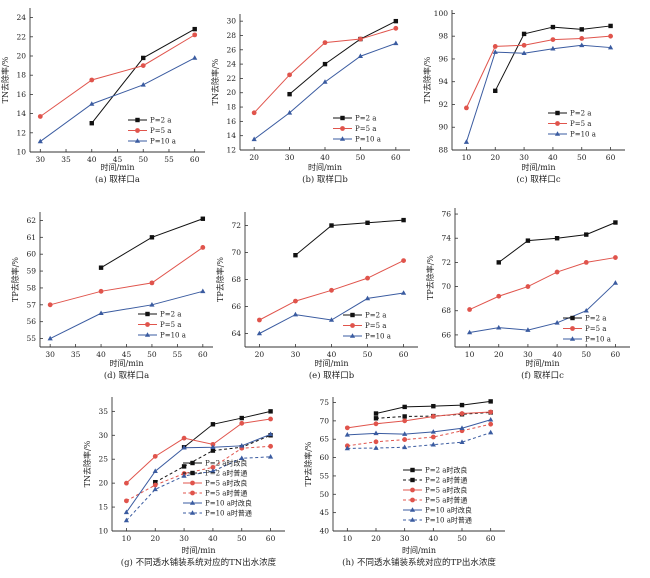 The image size is (650, 578). Describe the element at coordinates (542, 375) in the screenshot. I see `panel-caption: (f) 取样口c` at that location.